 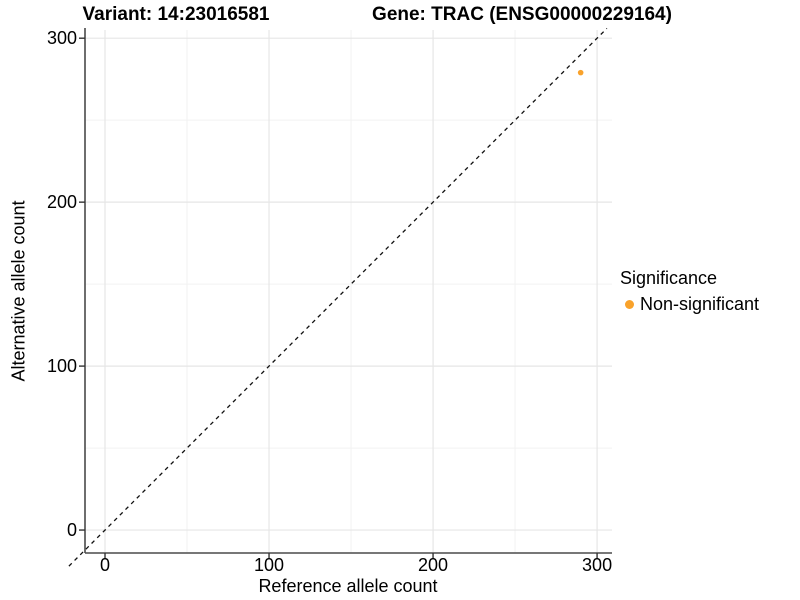 What do you see at coordinates (669, 278) in the screenshot?
I see `legend-title: Significance` at bounding box center [669, 278].